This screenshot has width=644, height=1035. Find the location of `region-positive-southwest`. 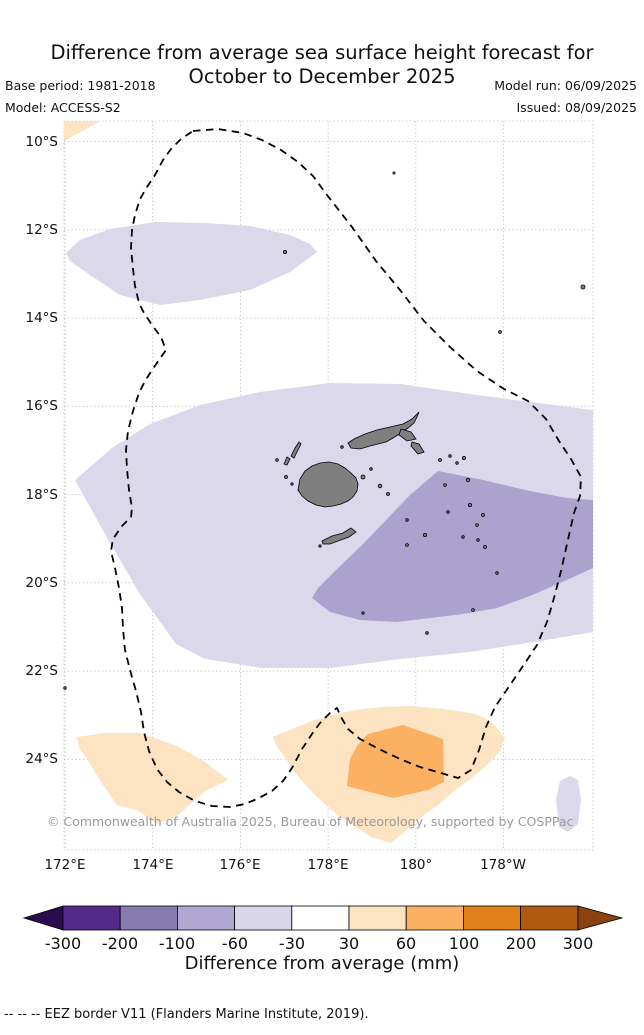

region-positive-southwest is located at coordinates (152, 778).